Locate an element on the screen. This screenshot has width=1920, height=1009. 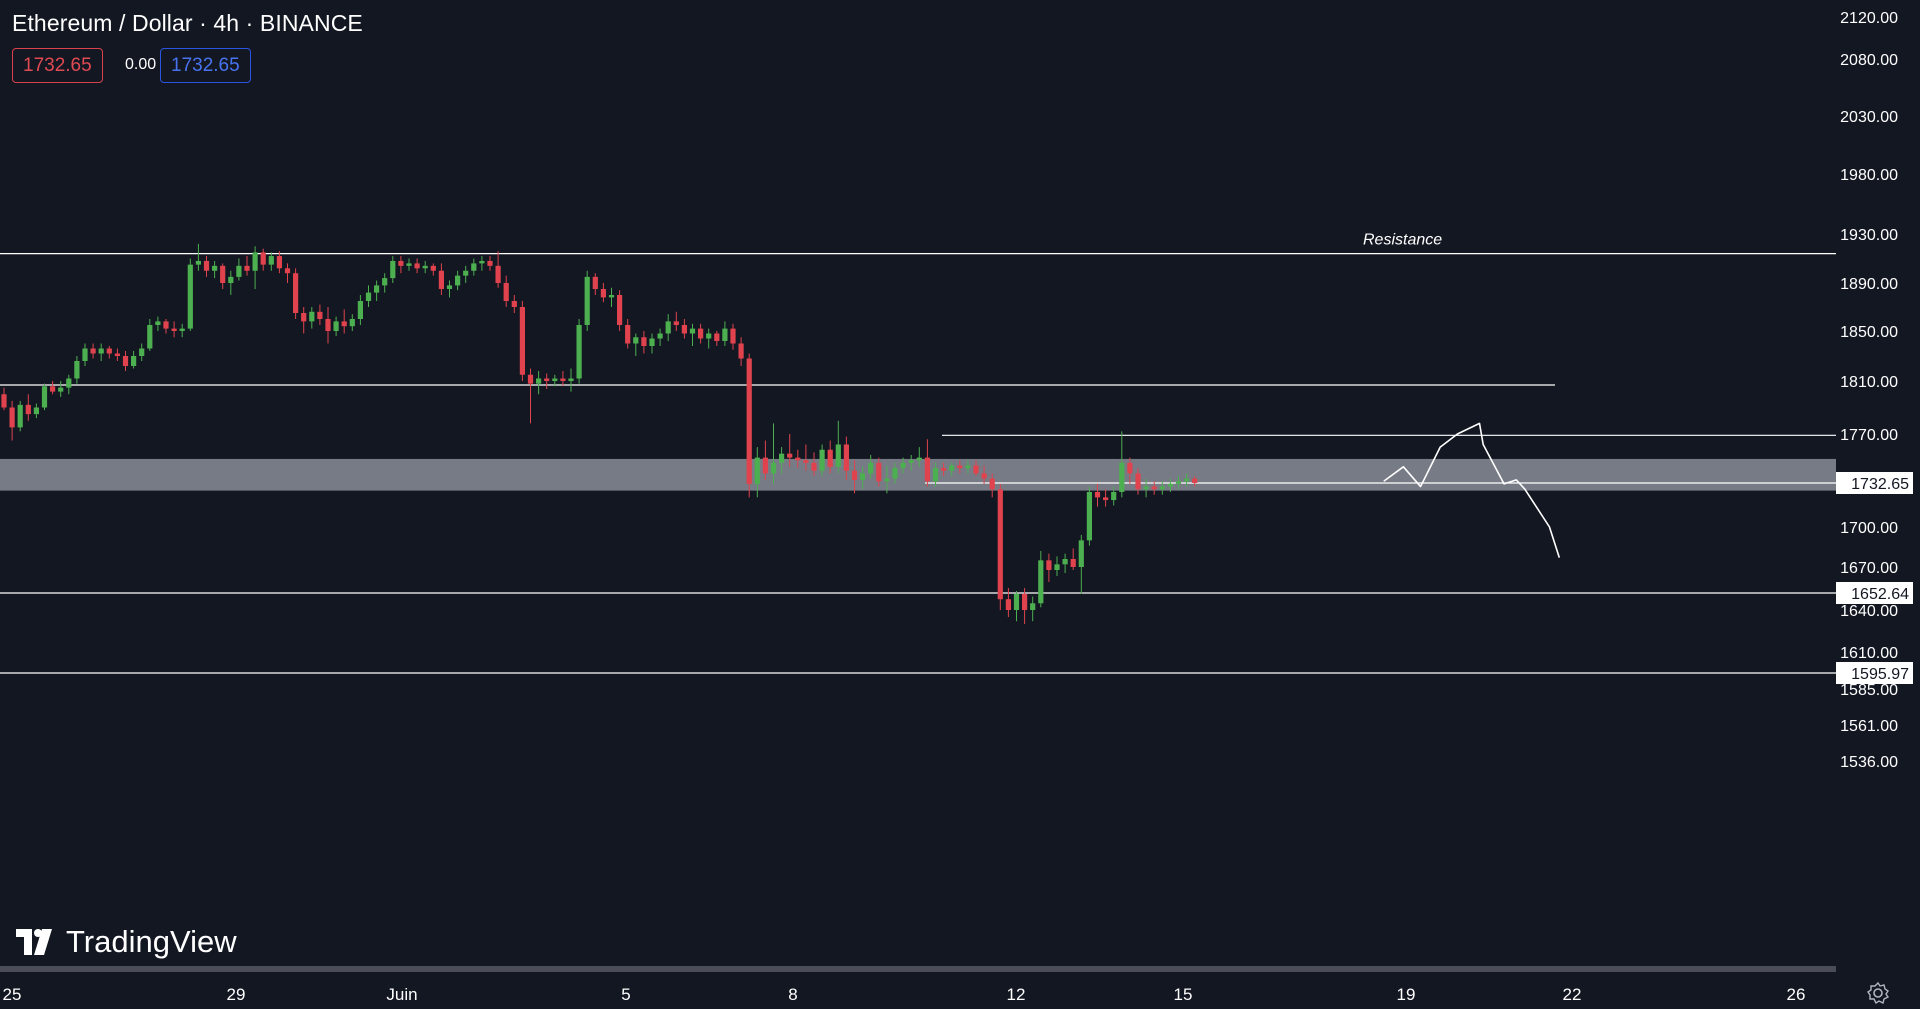
price-label: 1652.64 is located at coordinates (1874, 593).